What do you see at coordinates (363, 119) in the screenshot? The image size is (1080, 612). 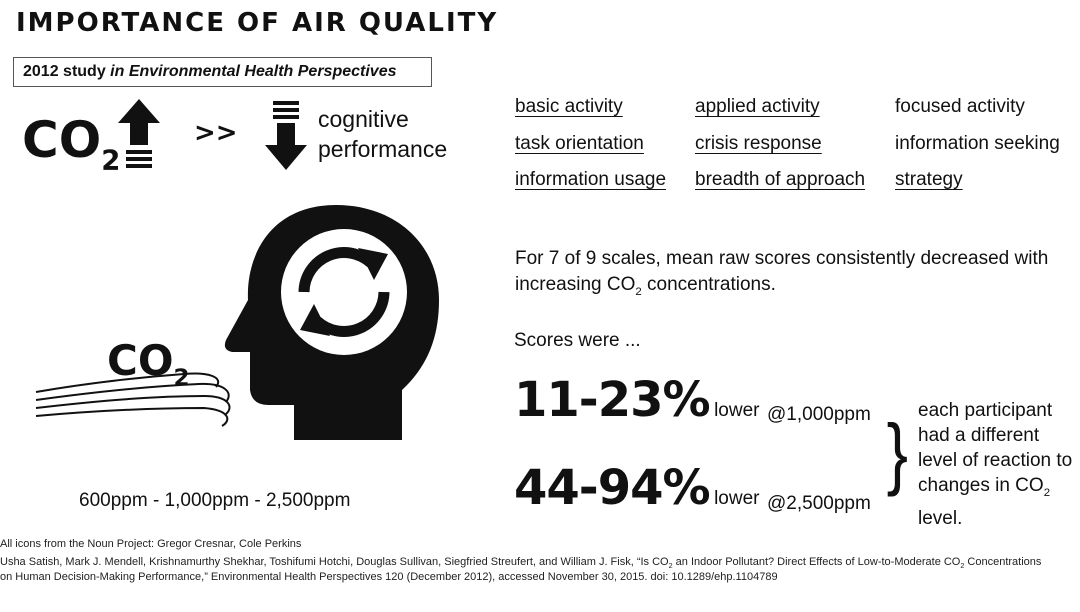 I see `cognitive-line1: cognitive` at bounding box center [363, 119].